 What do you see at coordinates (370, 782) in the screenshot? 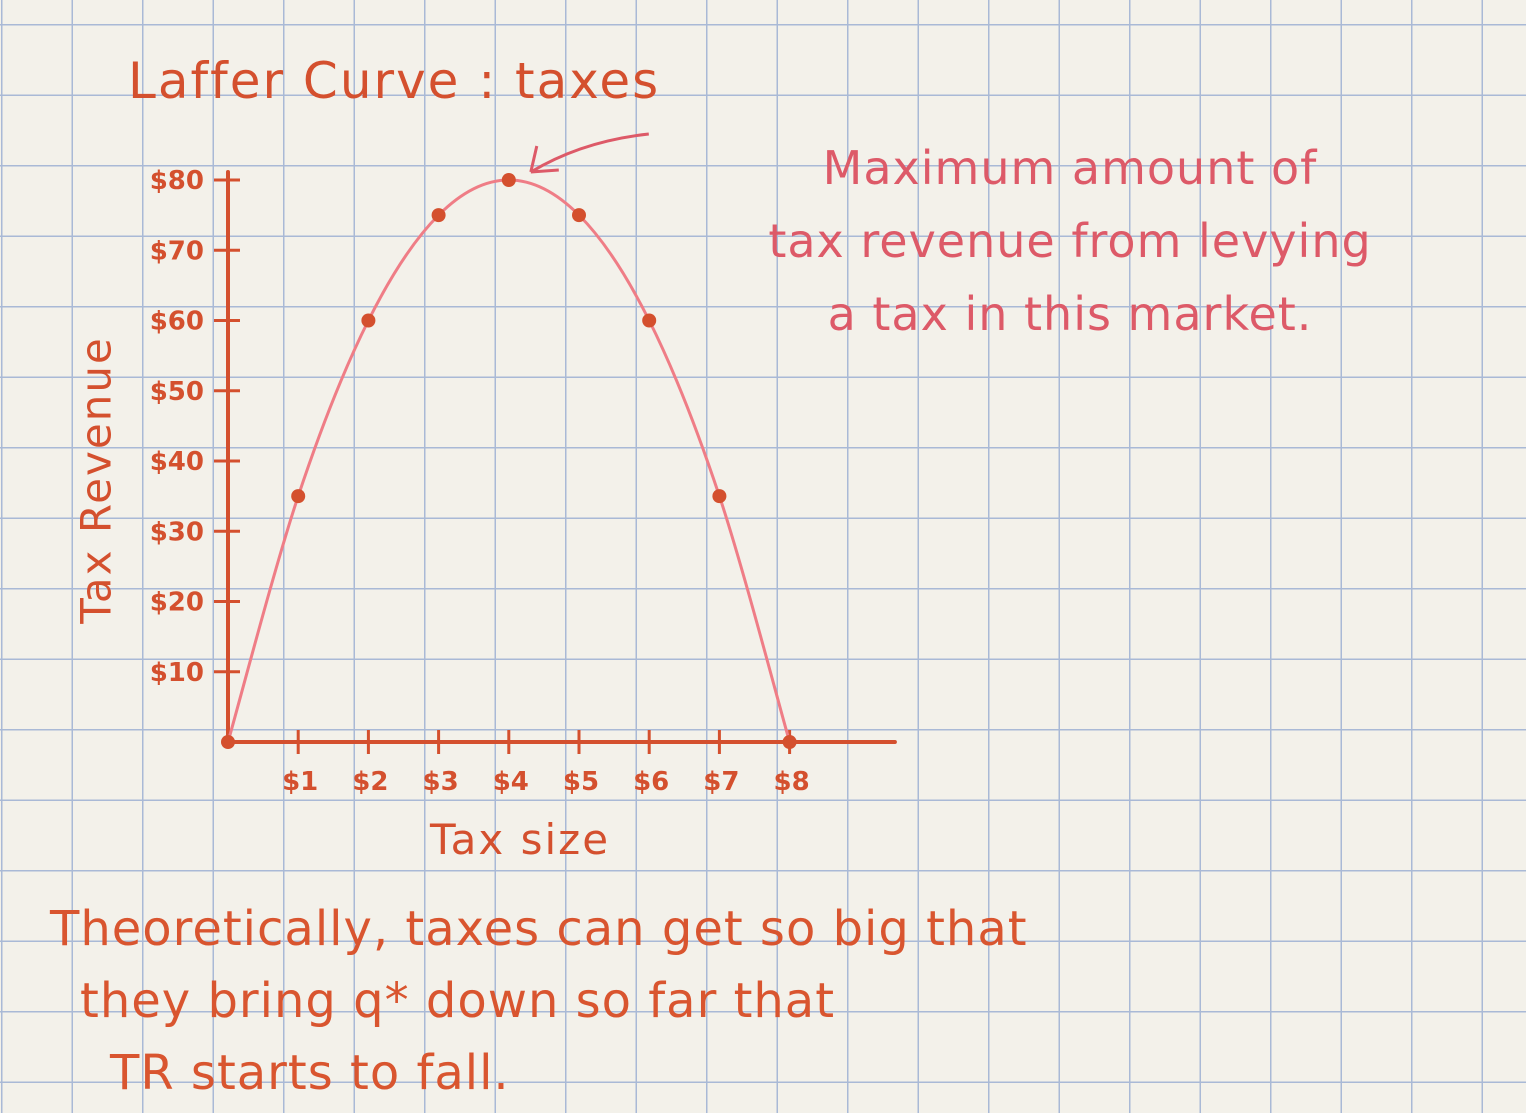
I see `x-tick-label: $2` at bounding box center [370, 782].